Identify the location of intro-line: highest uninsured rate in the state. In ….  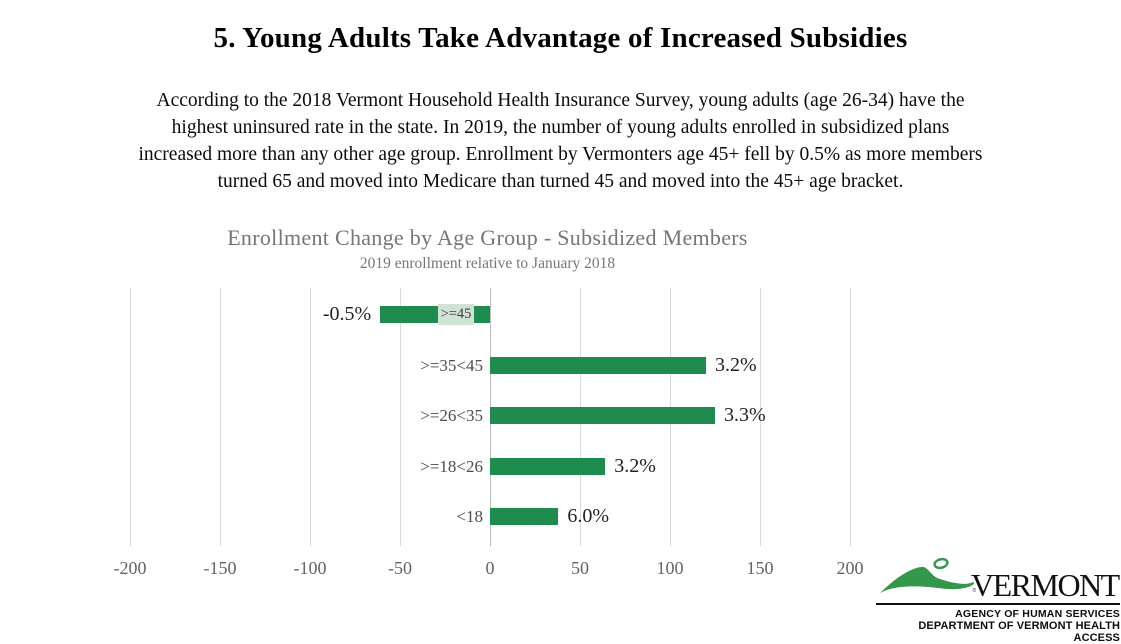
(560, 127).